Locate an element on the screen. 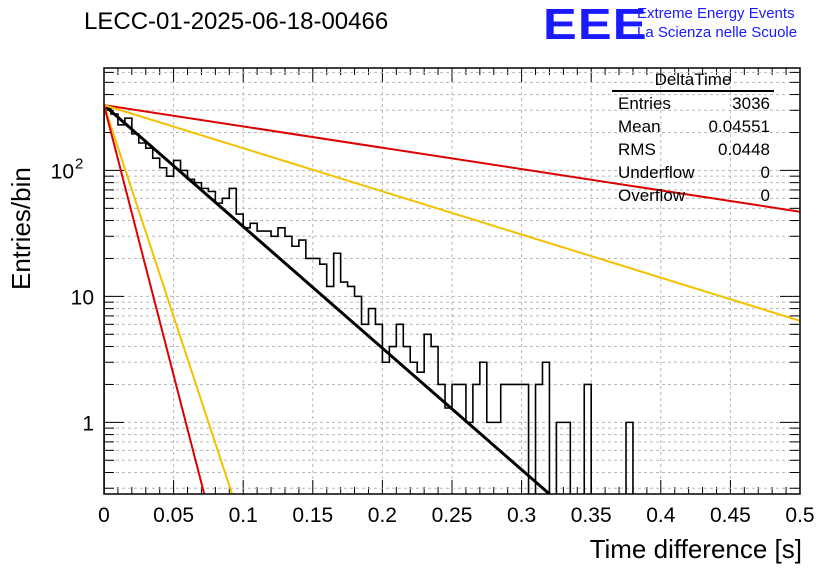 The image size is (836, 572). x-tick-label: 0.2 is located at coordinates (382, 515).